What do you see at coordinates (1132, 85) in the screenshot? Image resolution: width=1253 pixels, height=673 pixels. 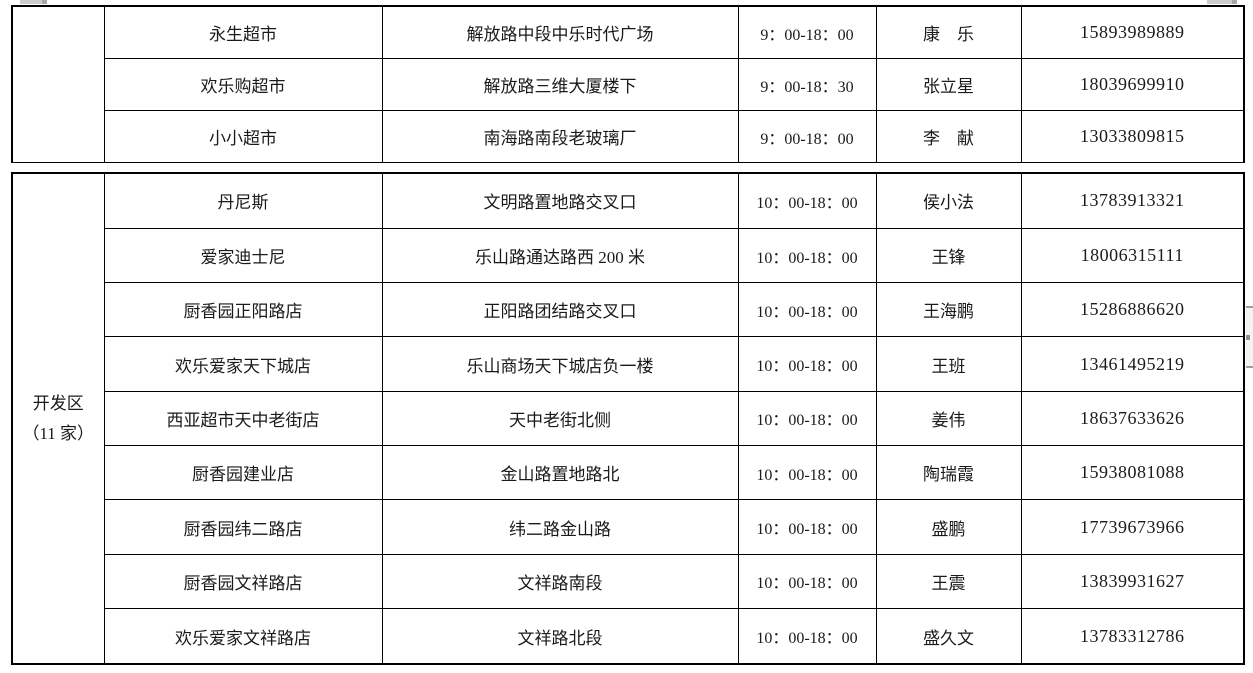 I see `cell-phone: 18039699910` at bounding box center [1132, 85].